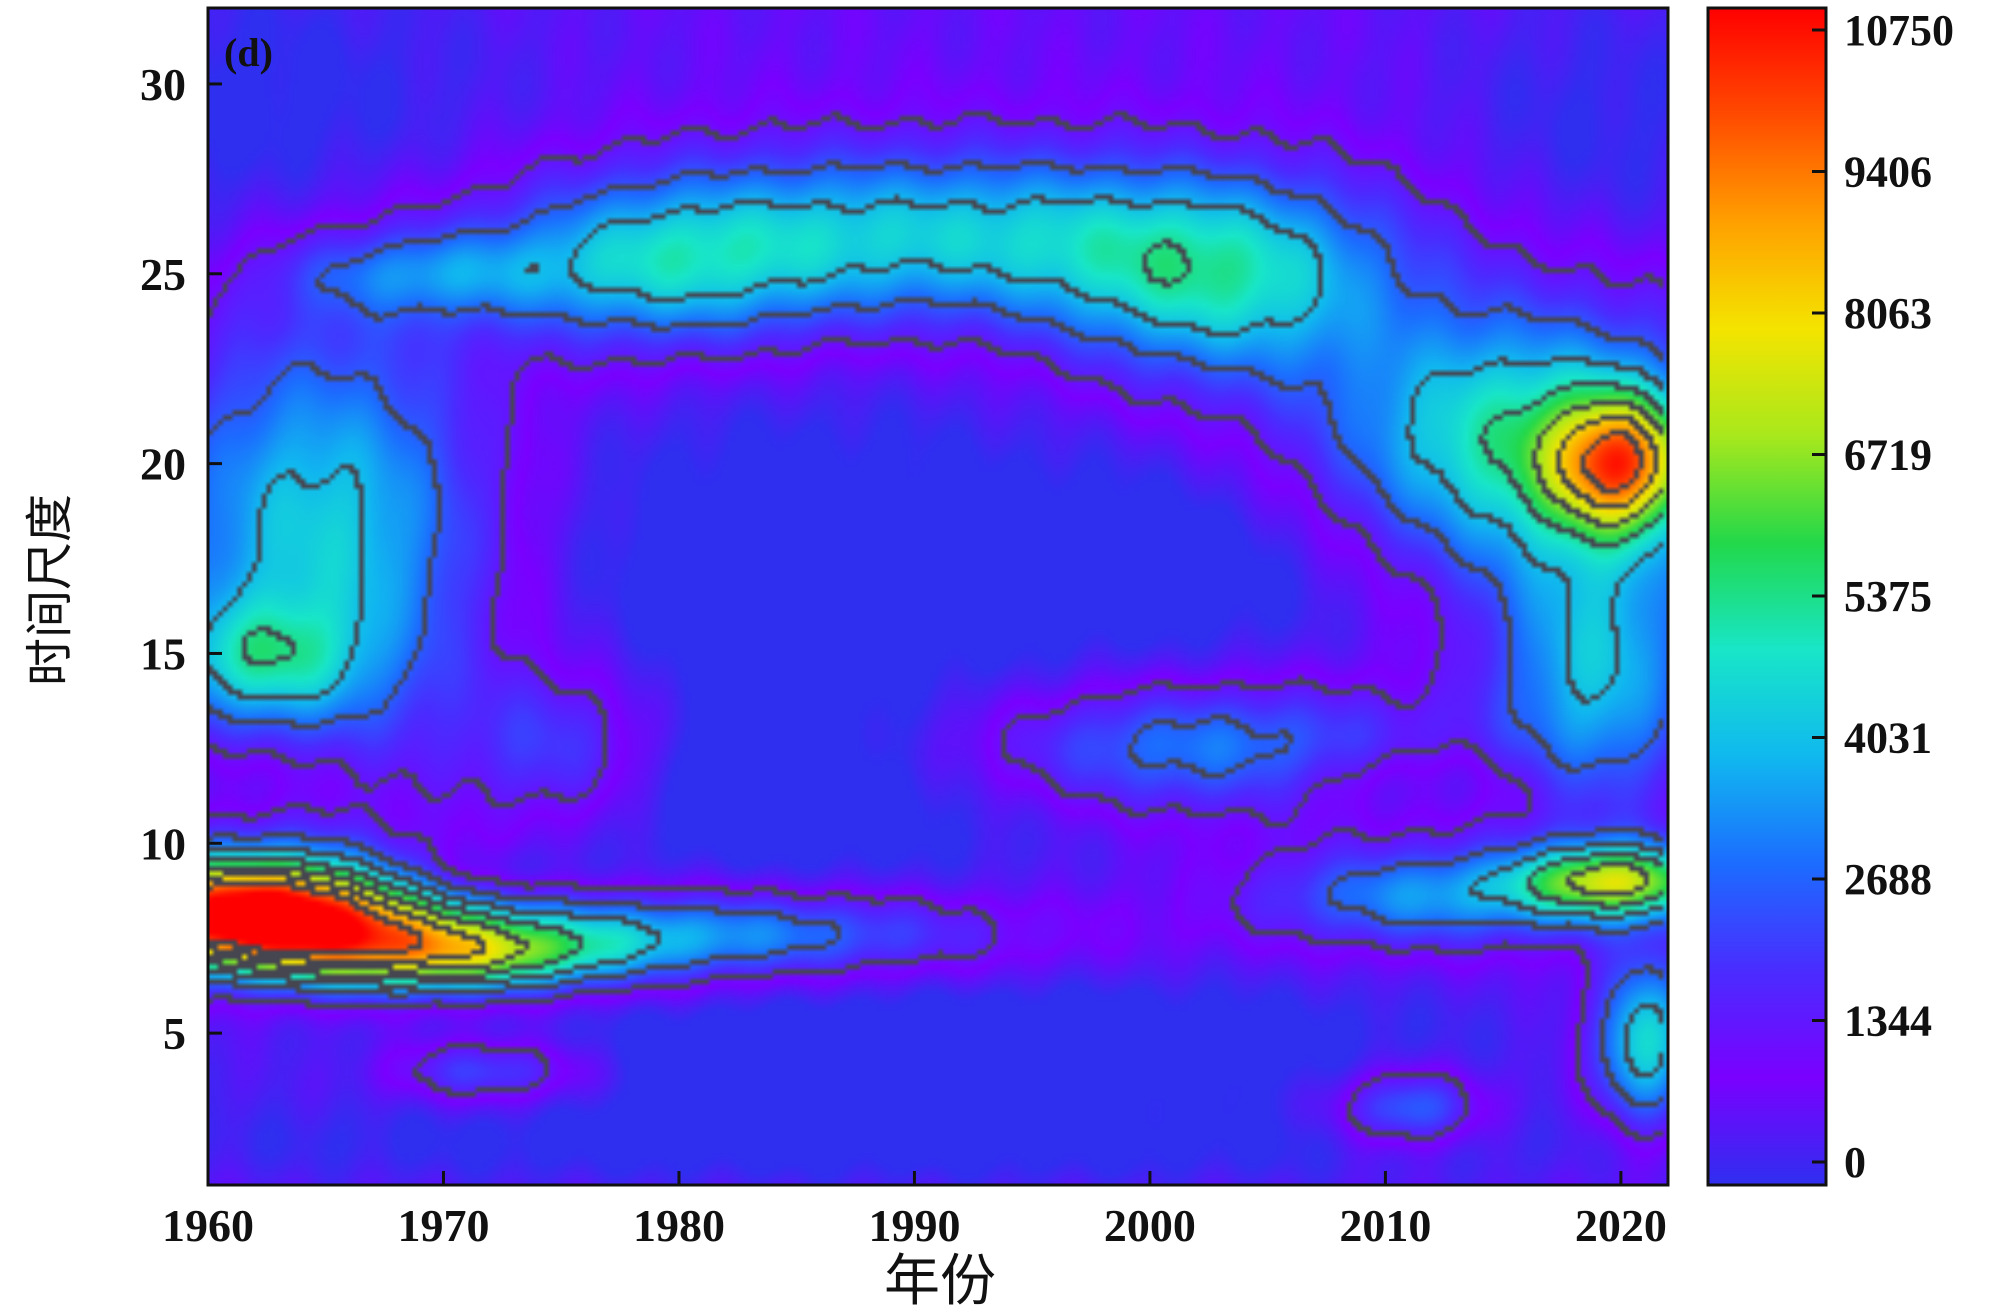 This screenshot has height=1315, width=2000. I want to click on colorbar-gradient, so click(1767, 596).